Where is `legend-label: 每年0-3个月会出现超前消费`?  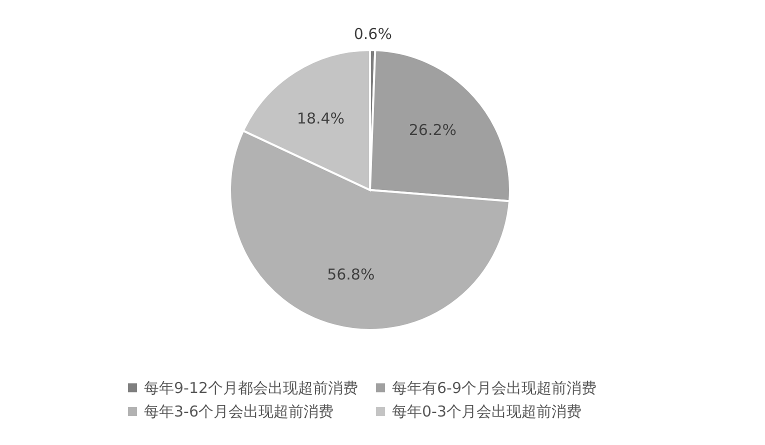
legend-label: 每年0-3个月会出现超前消费 is located at coordinates (487, 411).